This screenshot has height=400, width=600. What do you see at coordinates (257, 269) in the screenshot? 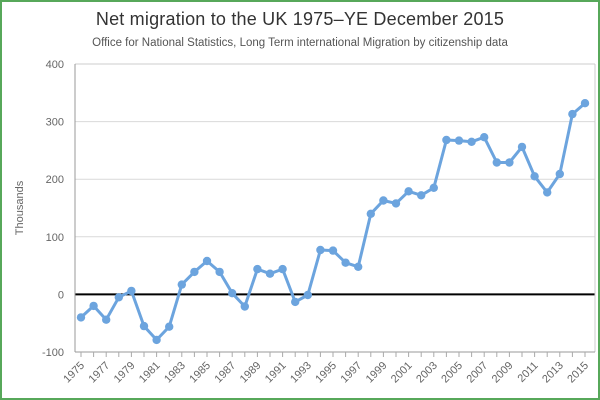
I see `data-point-1989` at bounding box center [257, 269].